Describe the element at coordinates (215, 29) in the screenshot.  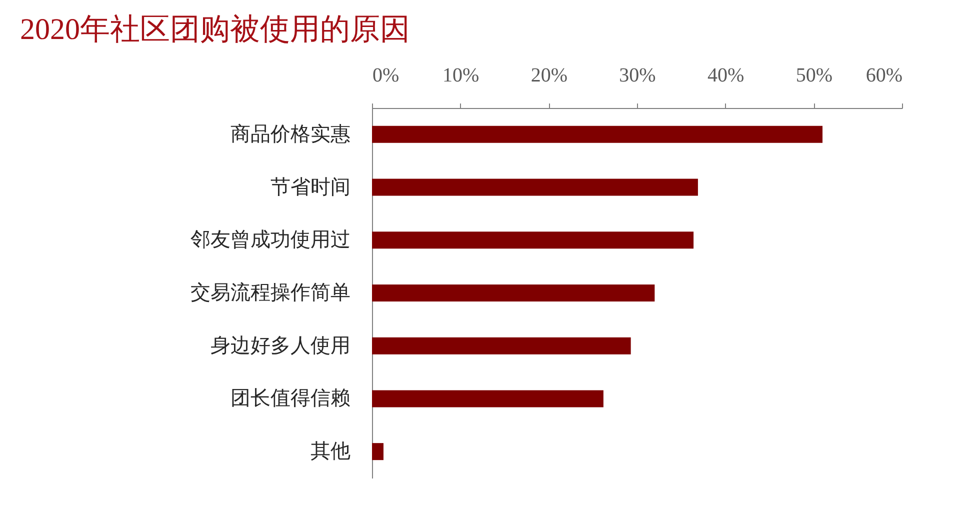
I see `chart-title: 2020年社区团购被使用的原因` at that location.